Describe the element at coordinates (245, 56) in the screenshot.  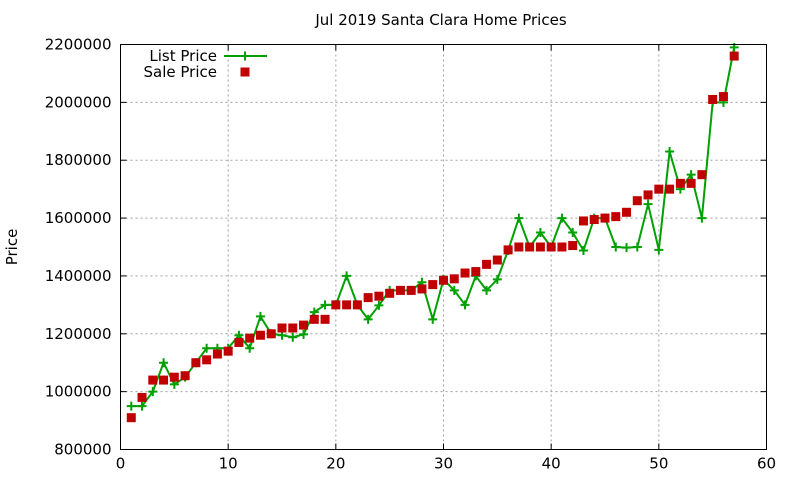
I see `legend-cross-swatch` at that location.